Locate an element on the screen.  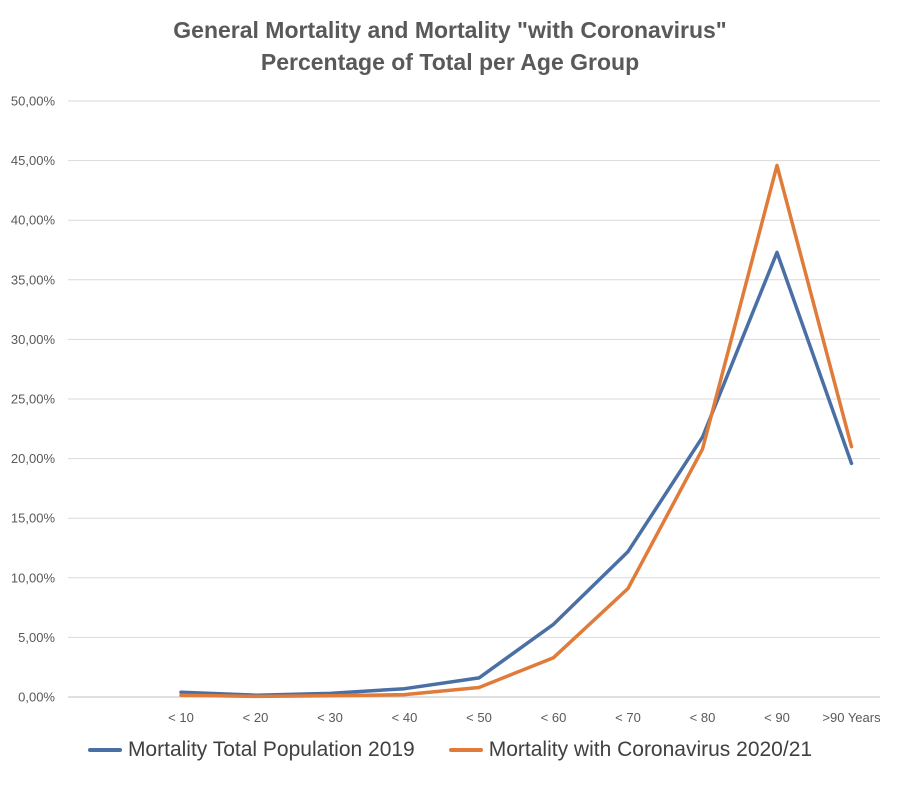
y-tick-label: 30,00% is located at coordinates (33, 339).